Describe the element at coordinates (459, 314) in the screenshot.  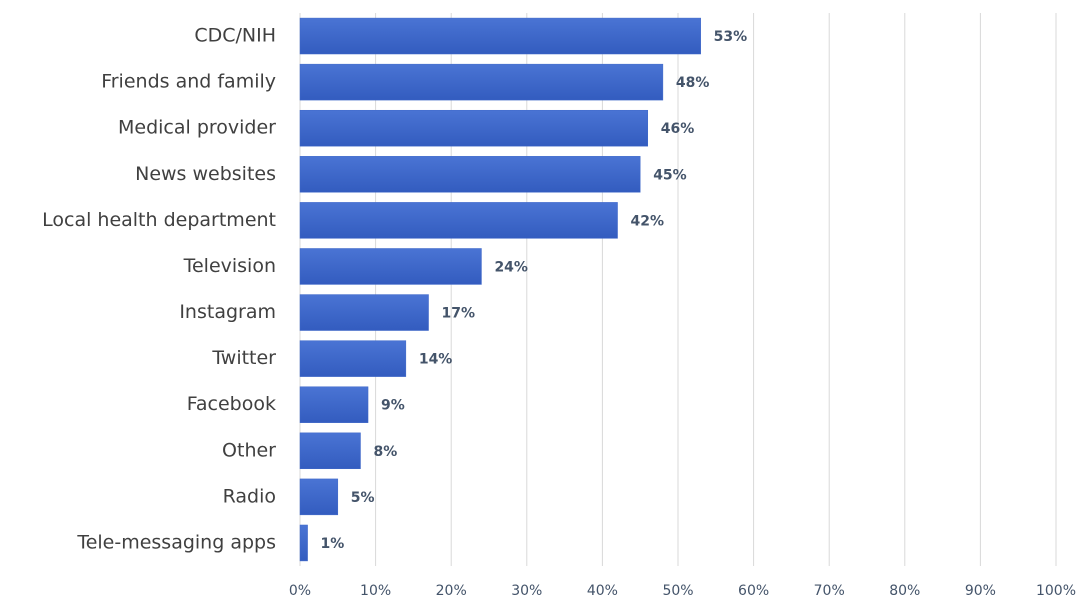
I see `data-label: 17%` at that location.